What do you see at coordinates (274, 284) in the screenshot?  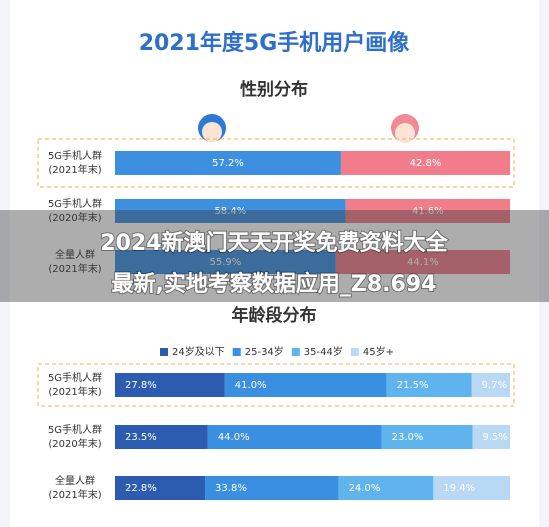 I see `overlay-text: 最新,实地考察数据应用_Z8.694` at bounding box center [274, 284].